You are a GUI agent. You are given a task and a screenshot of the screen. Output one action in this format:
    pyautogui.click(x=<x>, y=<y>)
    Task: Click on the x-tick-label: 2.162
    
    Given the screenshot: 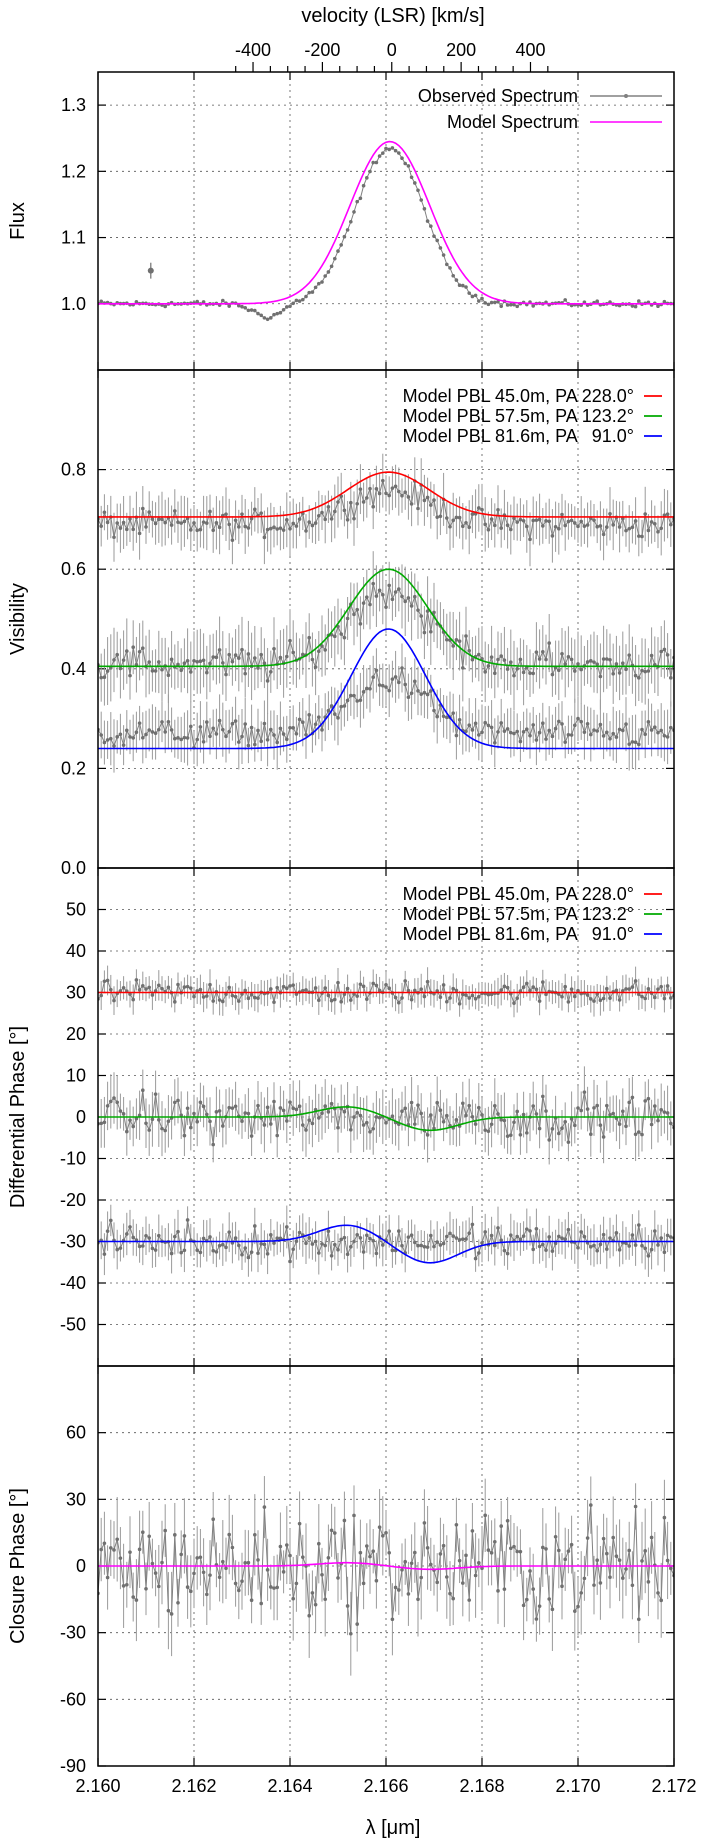 What is the action you would take?
    pyautogui.click(x=193, y=1786)
    